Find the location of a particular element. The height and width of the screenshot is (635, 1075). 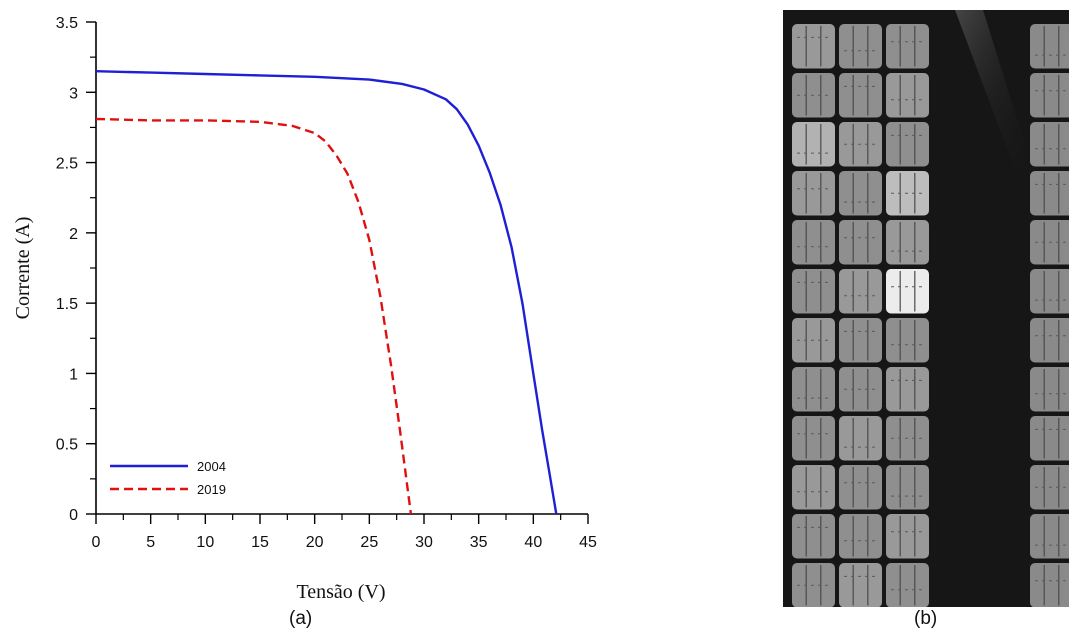

x-tick-label: 40 is located at coordinates (533, 542).